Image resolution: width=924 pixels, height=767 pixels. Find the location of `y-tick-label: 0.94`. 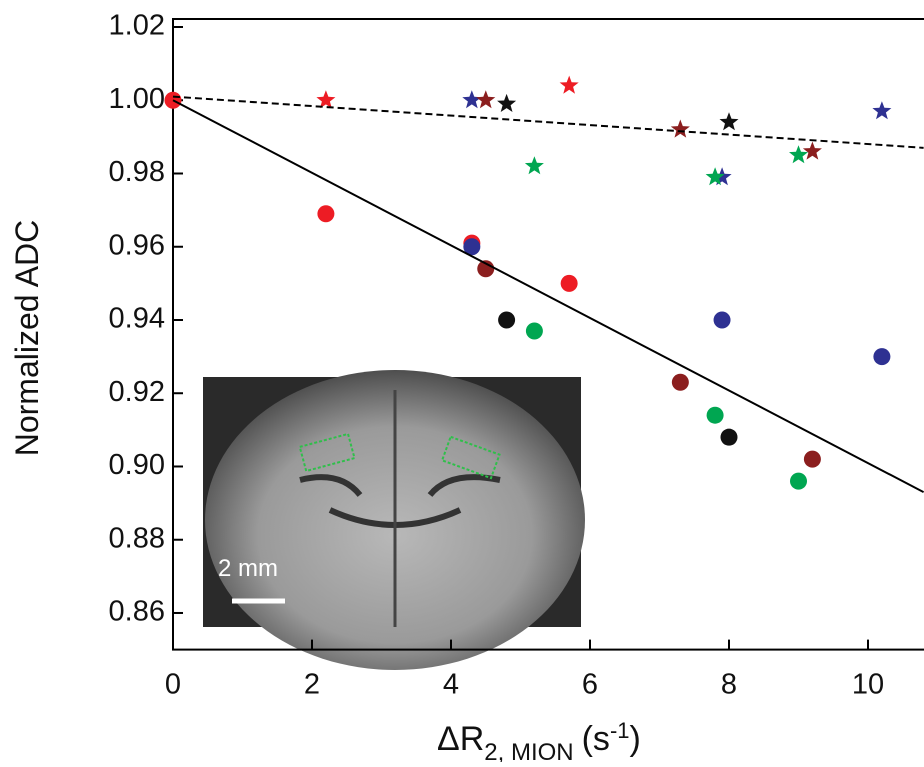

y-tick-label: 0.94 is located at coordinates (137, 319).